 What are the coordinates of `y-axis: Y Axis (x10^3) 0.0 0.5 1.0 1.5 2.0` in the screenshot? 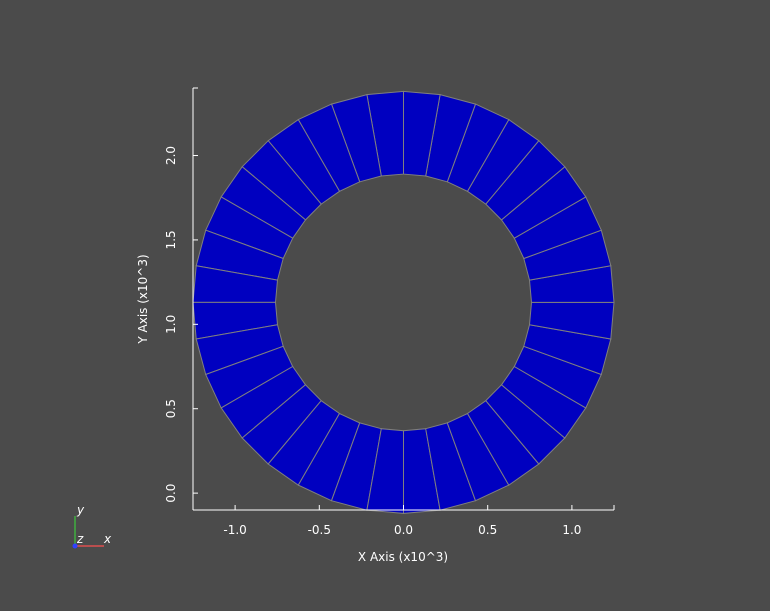 It's located at (167, 298).